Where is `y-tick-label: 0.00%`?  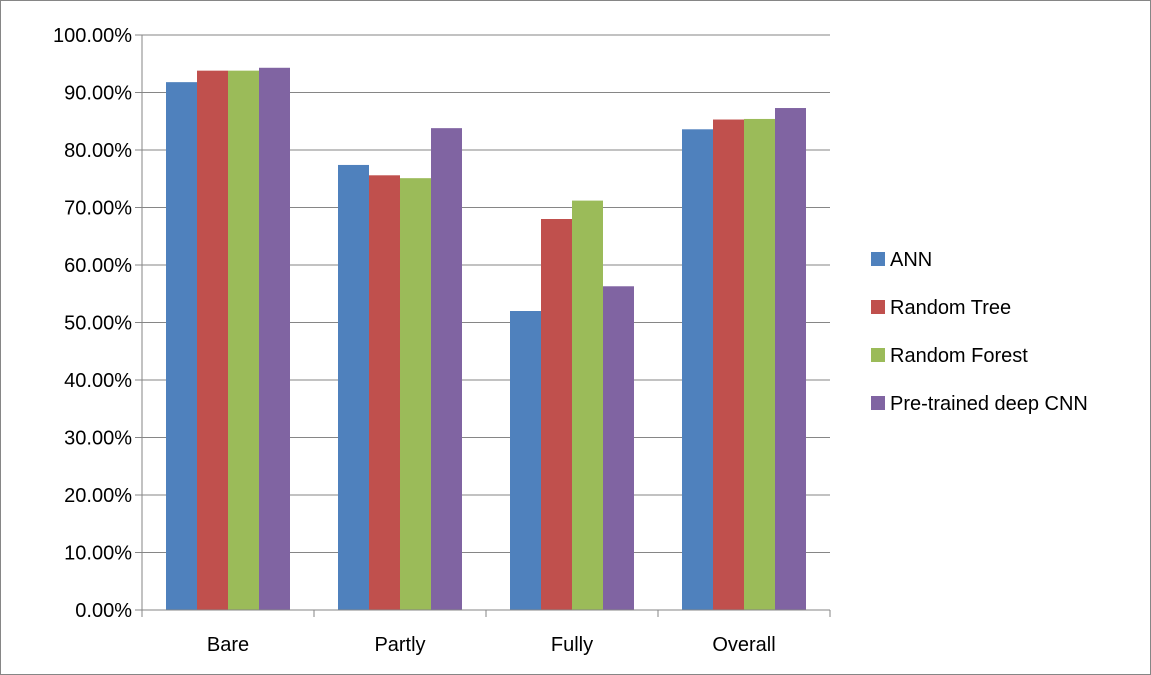
y-tick-label: 0.00% is located at coordinates (103, 611).